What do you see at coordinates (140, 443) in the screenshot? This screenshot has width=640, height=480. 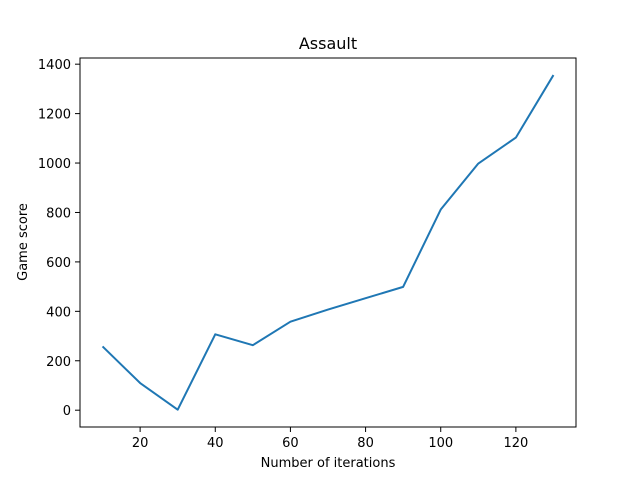 I see `x-tick-label: 20` at bounding box center [140, 443].